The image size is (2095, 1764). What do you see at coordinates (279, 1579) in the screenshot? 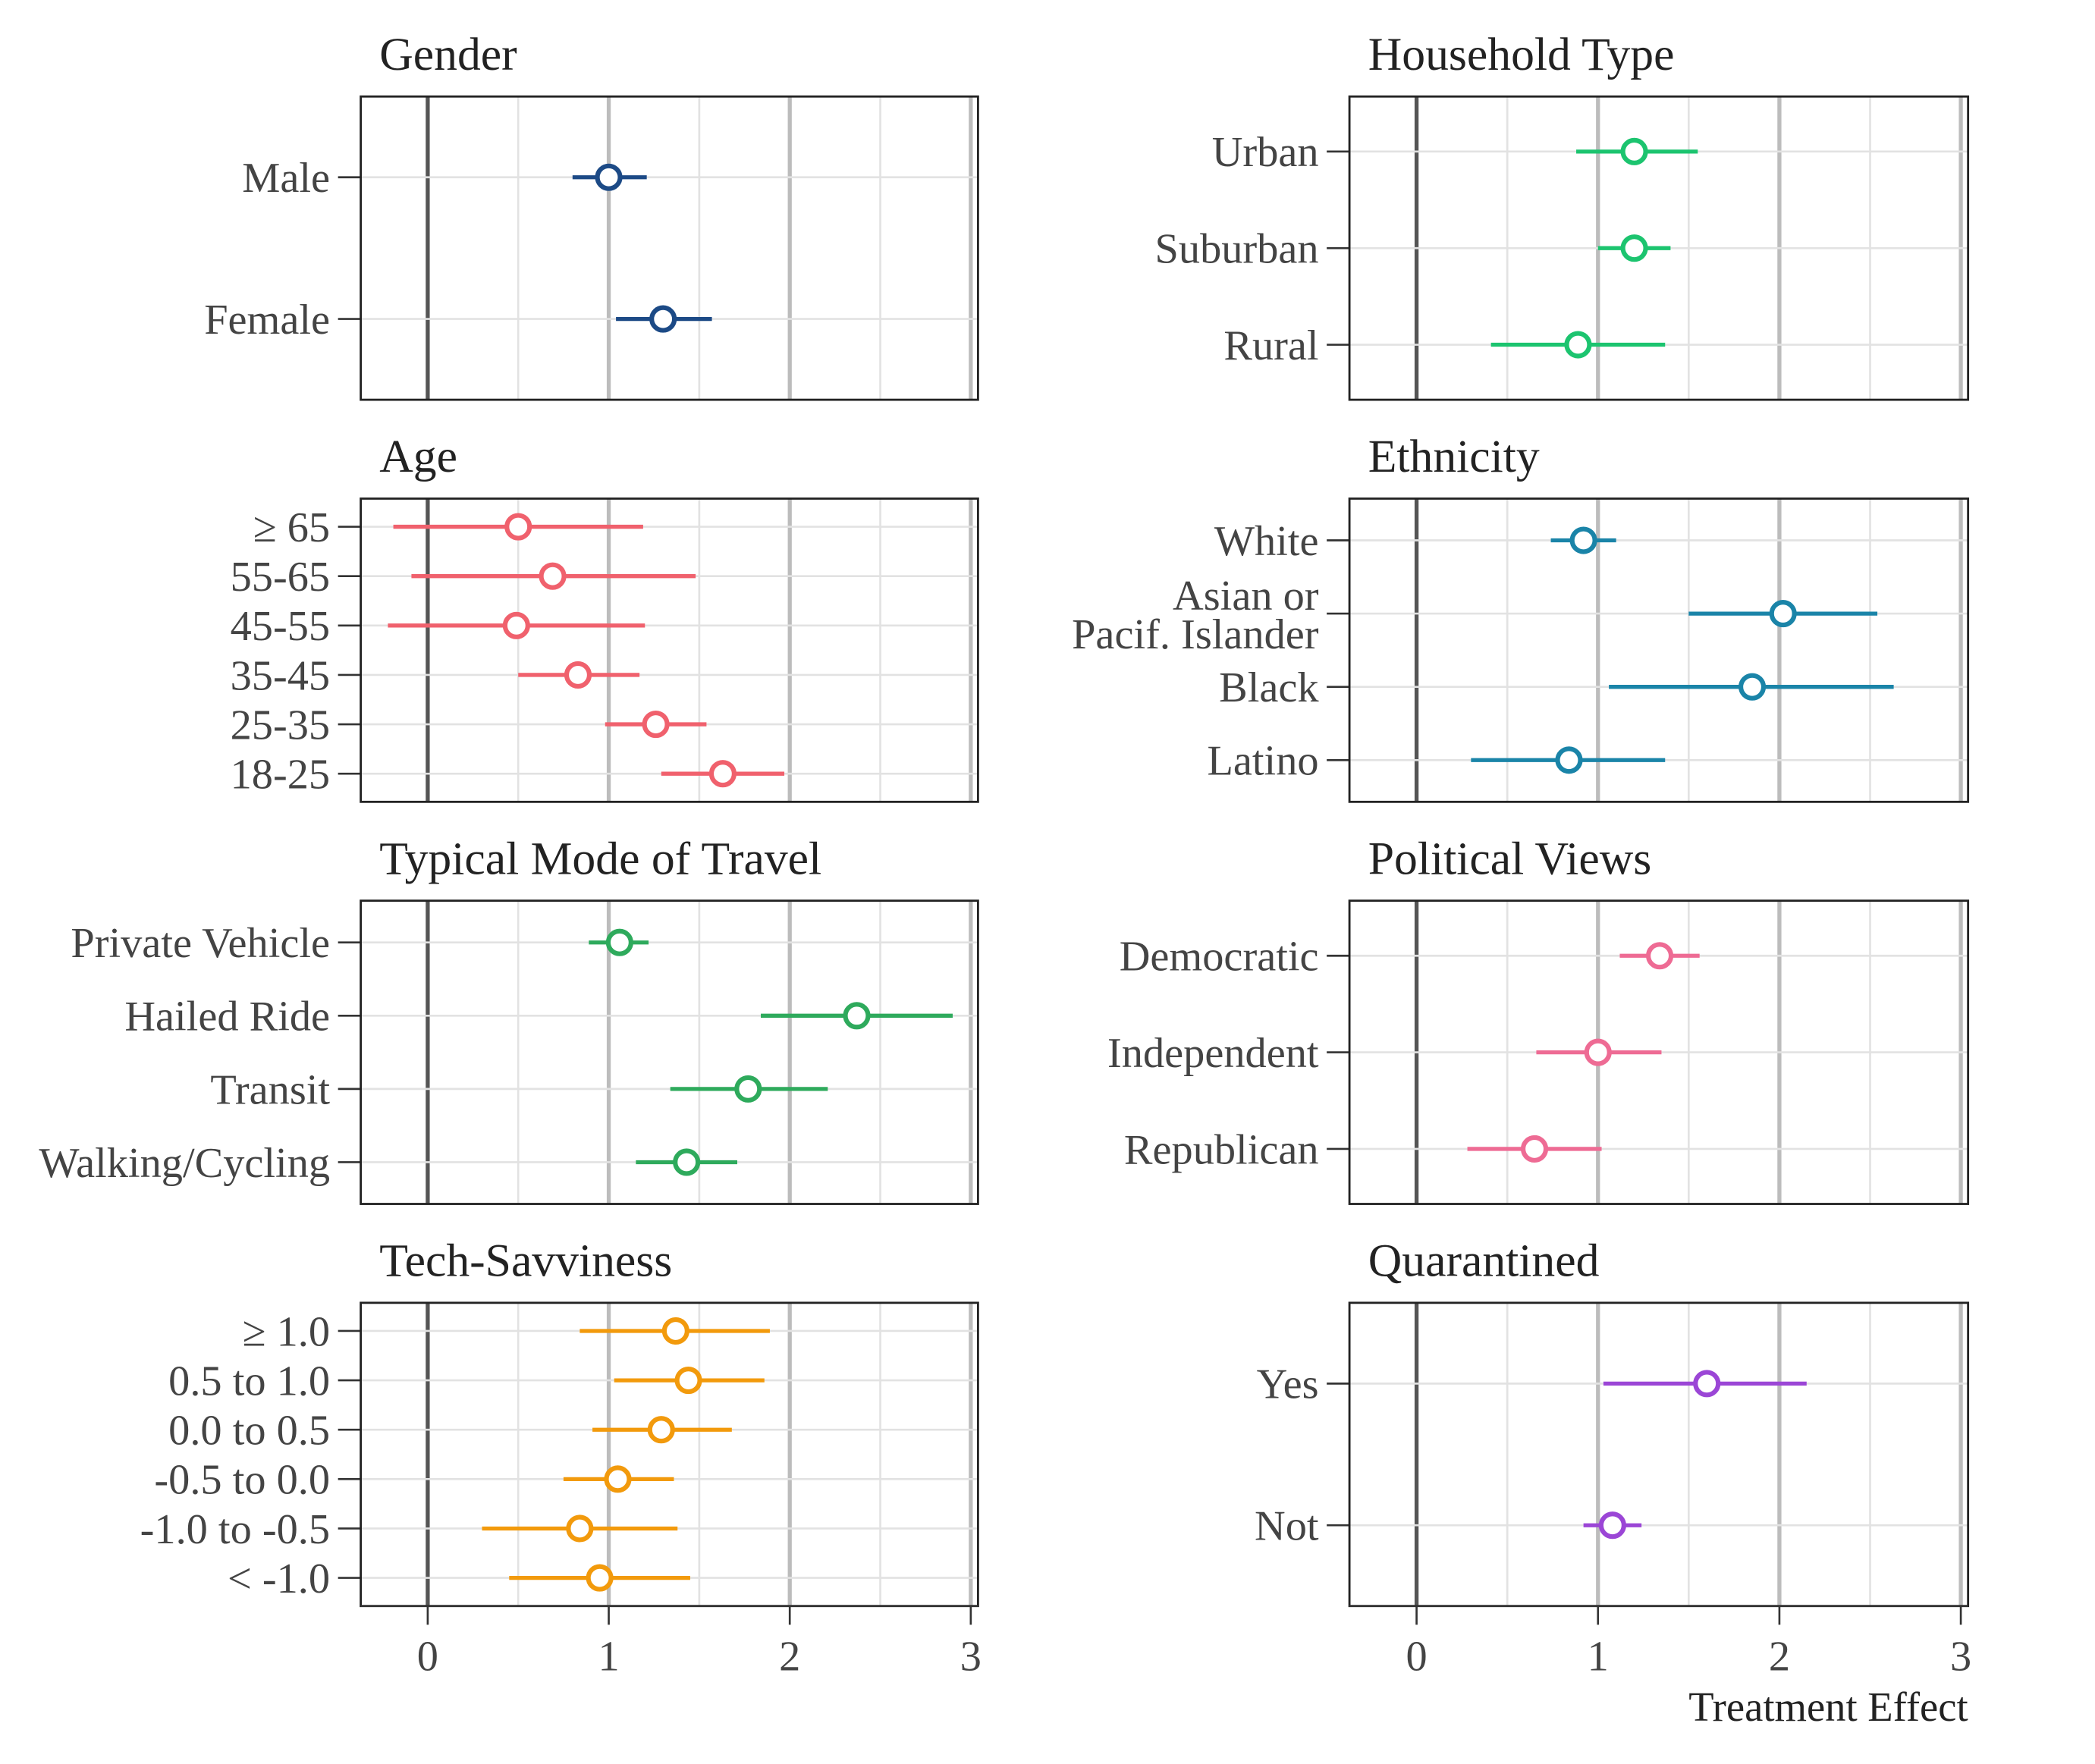
I see `y-tick-label: < -1.0` at bounding box center [279, 1579].